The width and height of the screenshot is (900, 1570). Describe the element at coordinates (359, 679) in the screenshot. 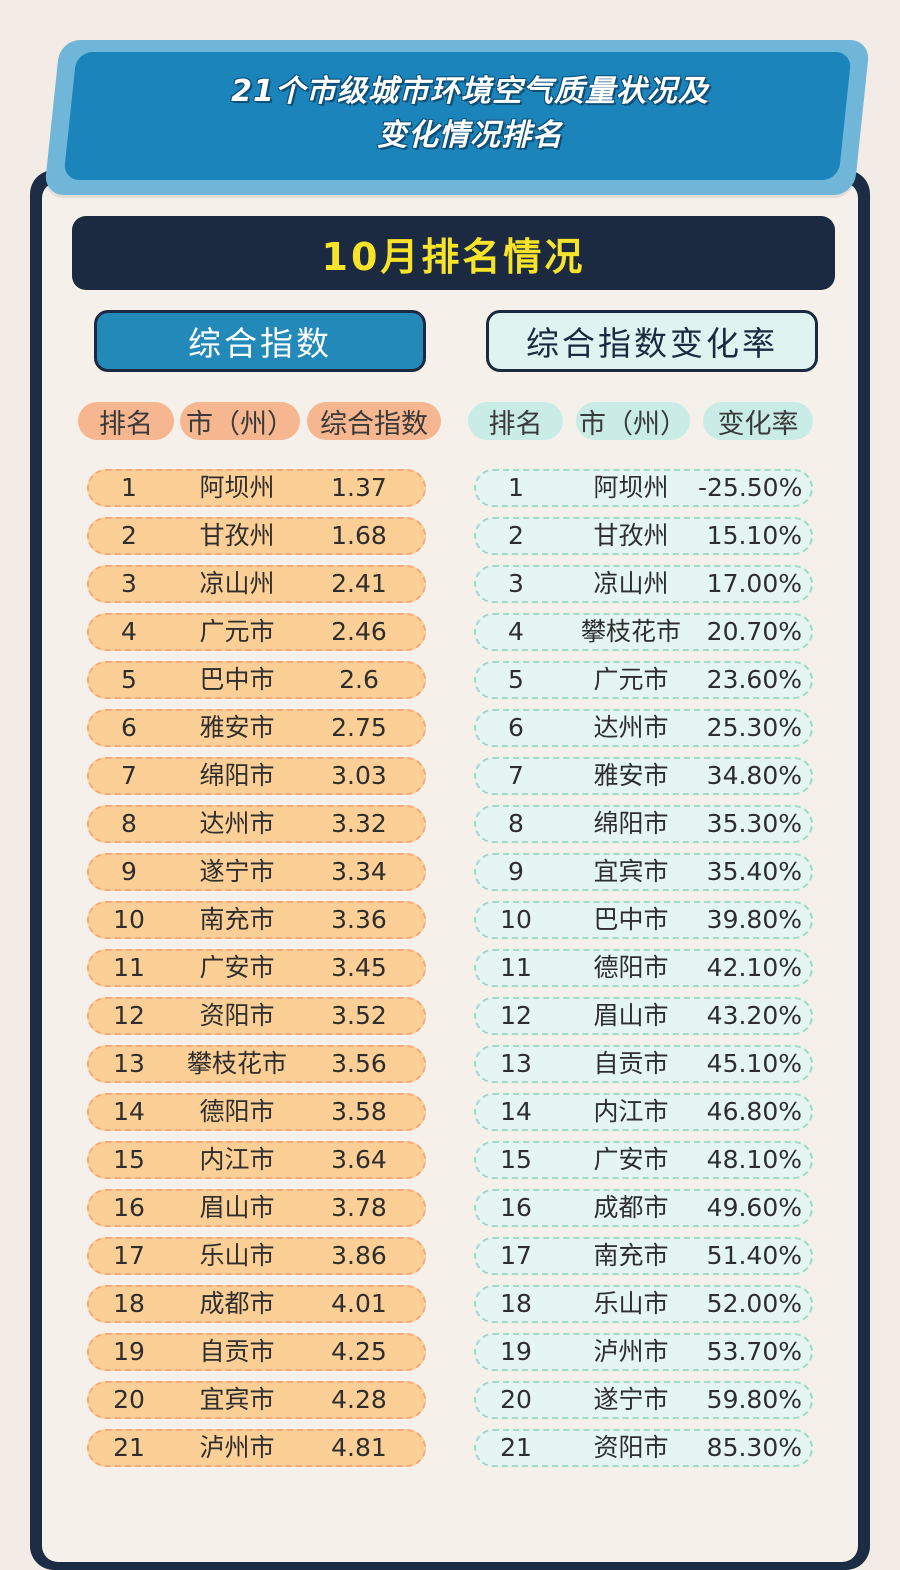

I see `index-cell: 2.6` at that location.